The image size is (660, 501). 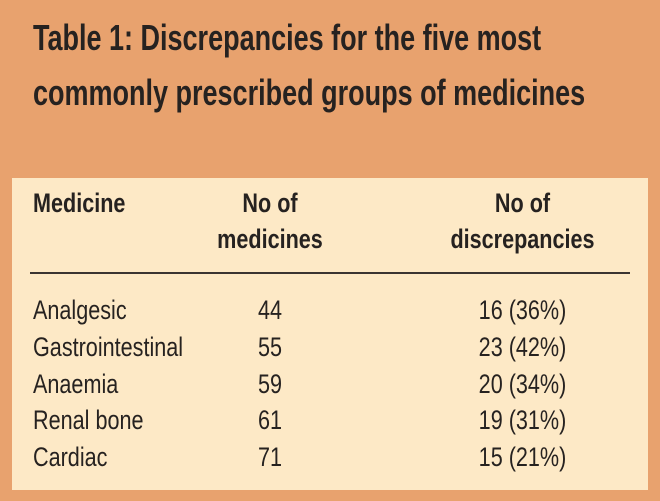 I want to click on table-cell: 71, so click(x=270, y=457).